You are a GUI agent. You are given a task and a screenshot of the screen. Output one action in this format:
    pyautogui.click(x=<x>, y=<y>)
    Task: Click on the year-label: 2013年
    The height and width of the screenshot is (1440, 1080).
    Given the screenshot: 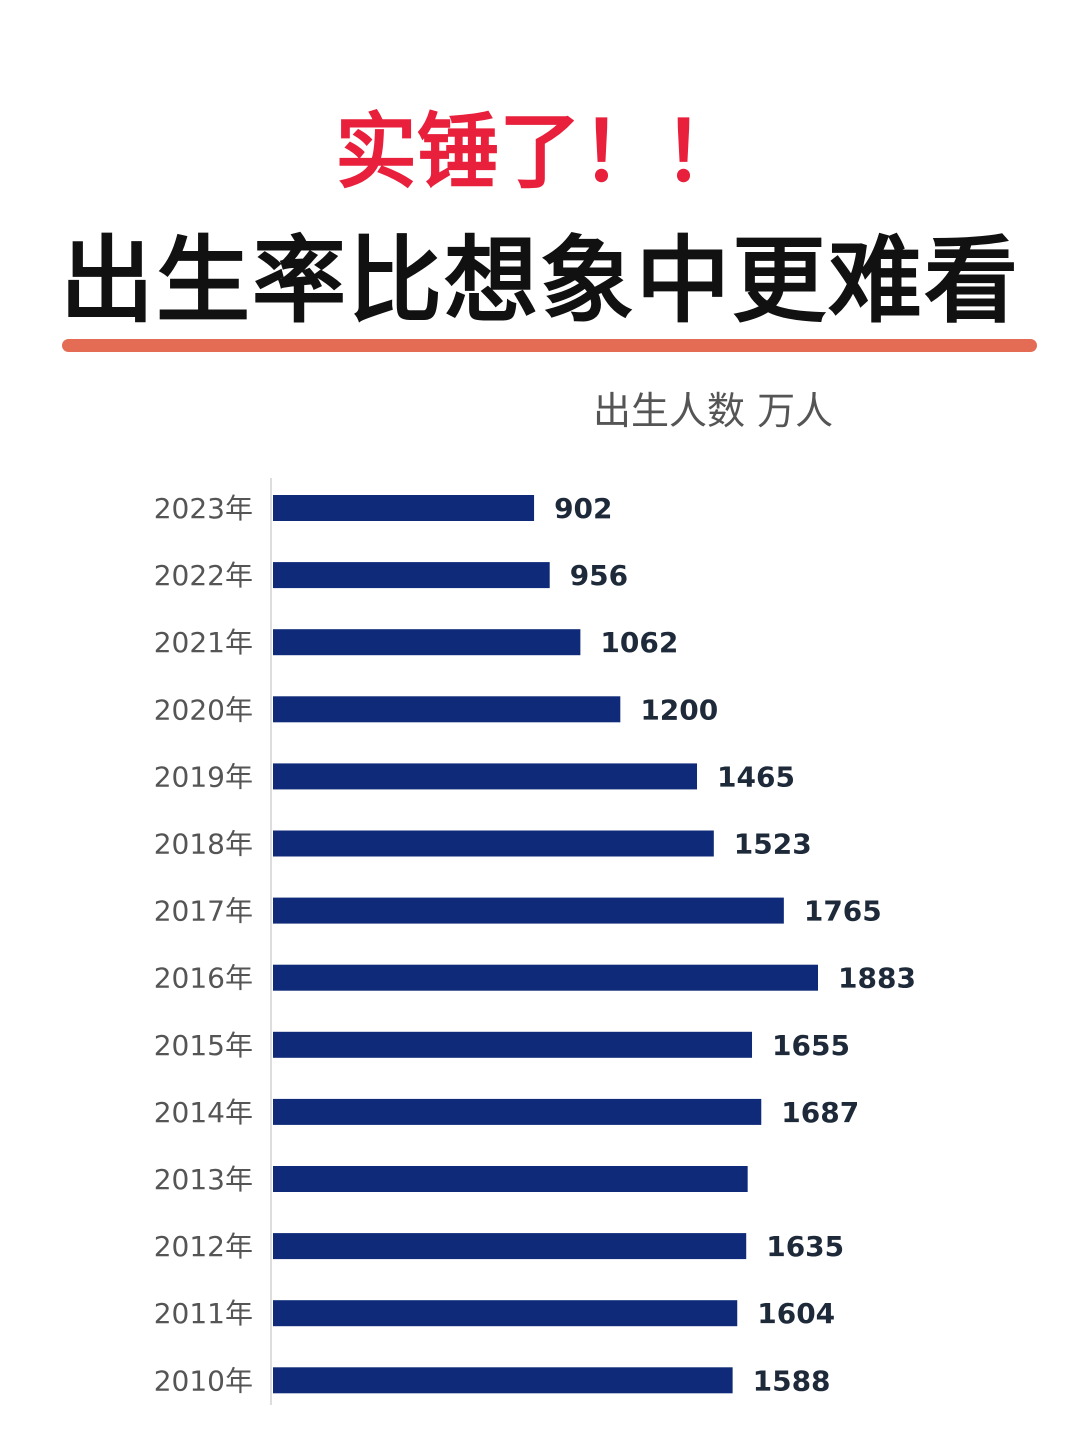 What is the action you would take?
    pyautogui.click(x=203, y=1179)
    